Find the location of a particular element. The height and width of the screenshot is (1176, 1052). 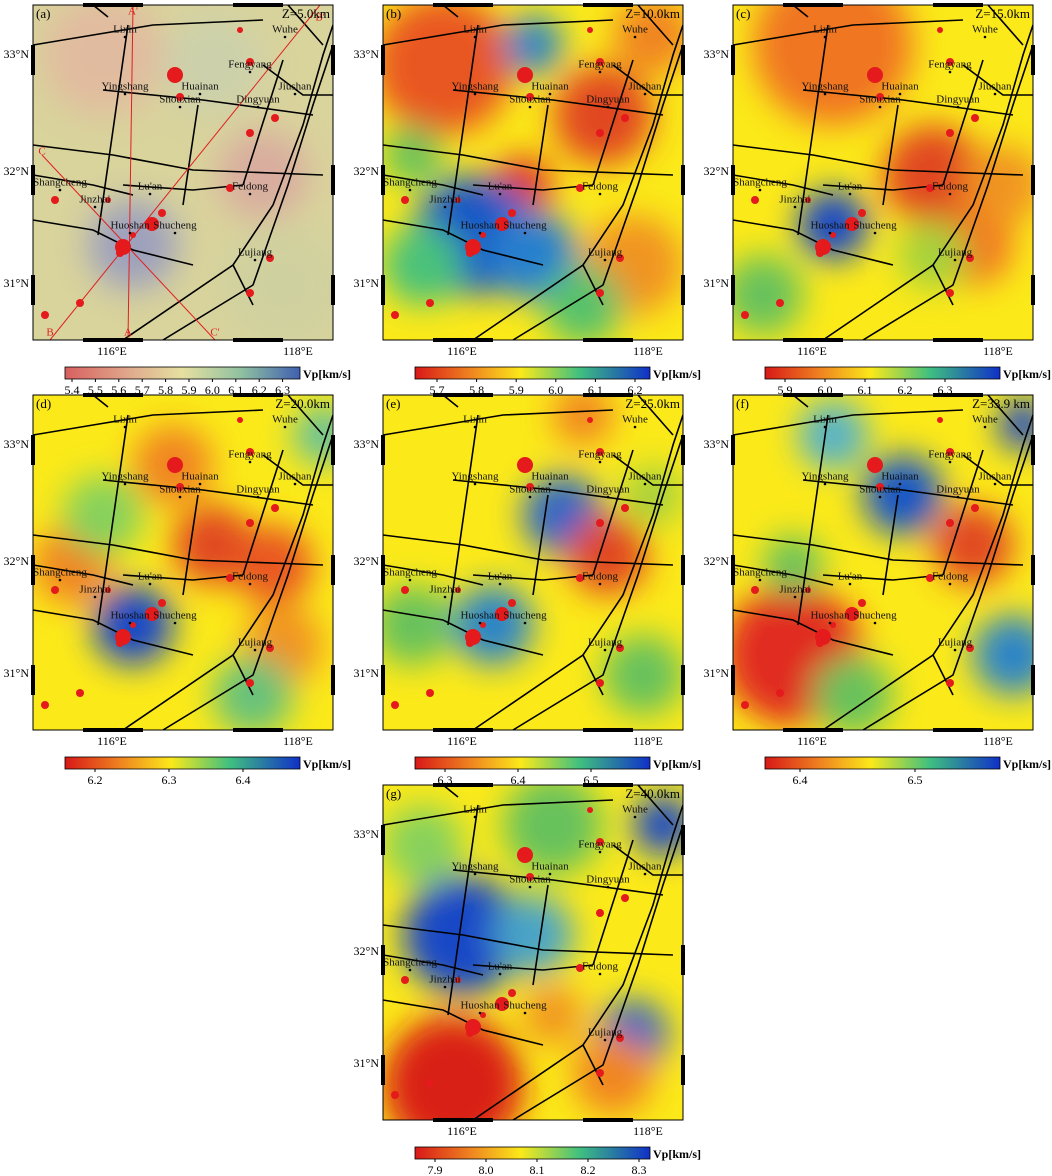

colorbar-tick-label: 6.2 is located at coordinates (905, 390).